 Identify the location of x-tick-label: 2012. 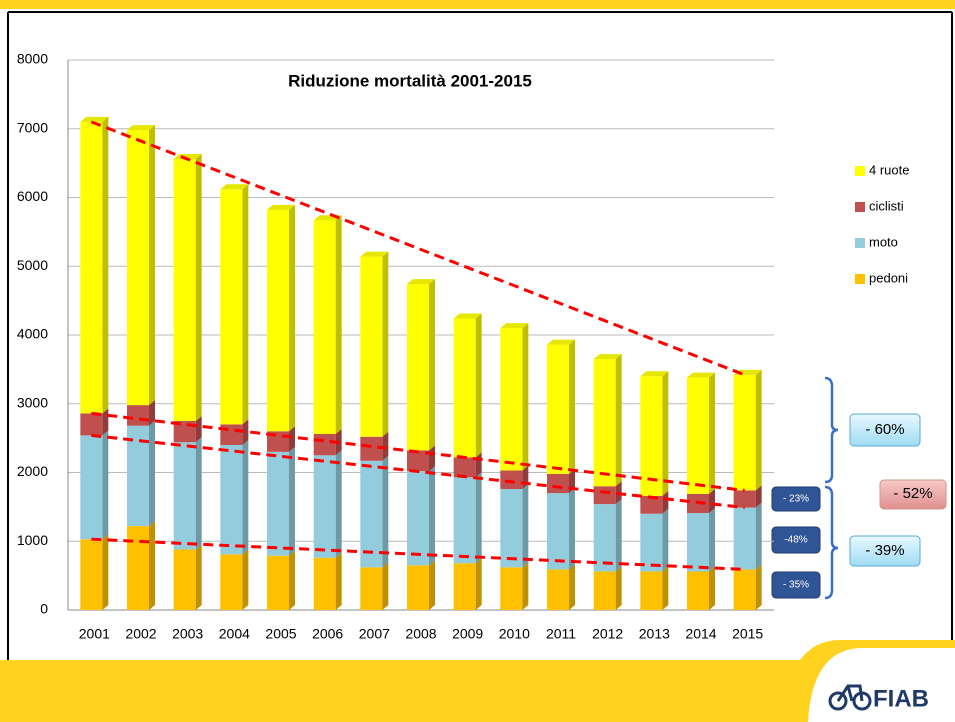
(607, 634).